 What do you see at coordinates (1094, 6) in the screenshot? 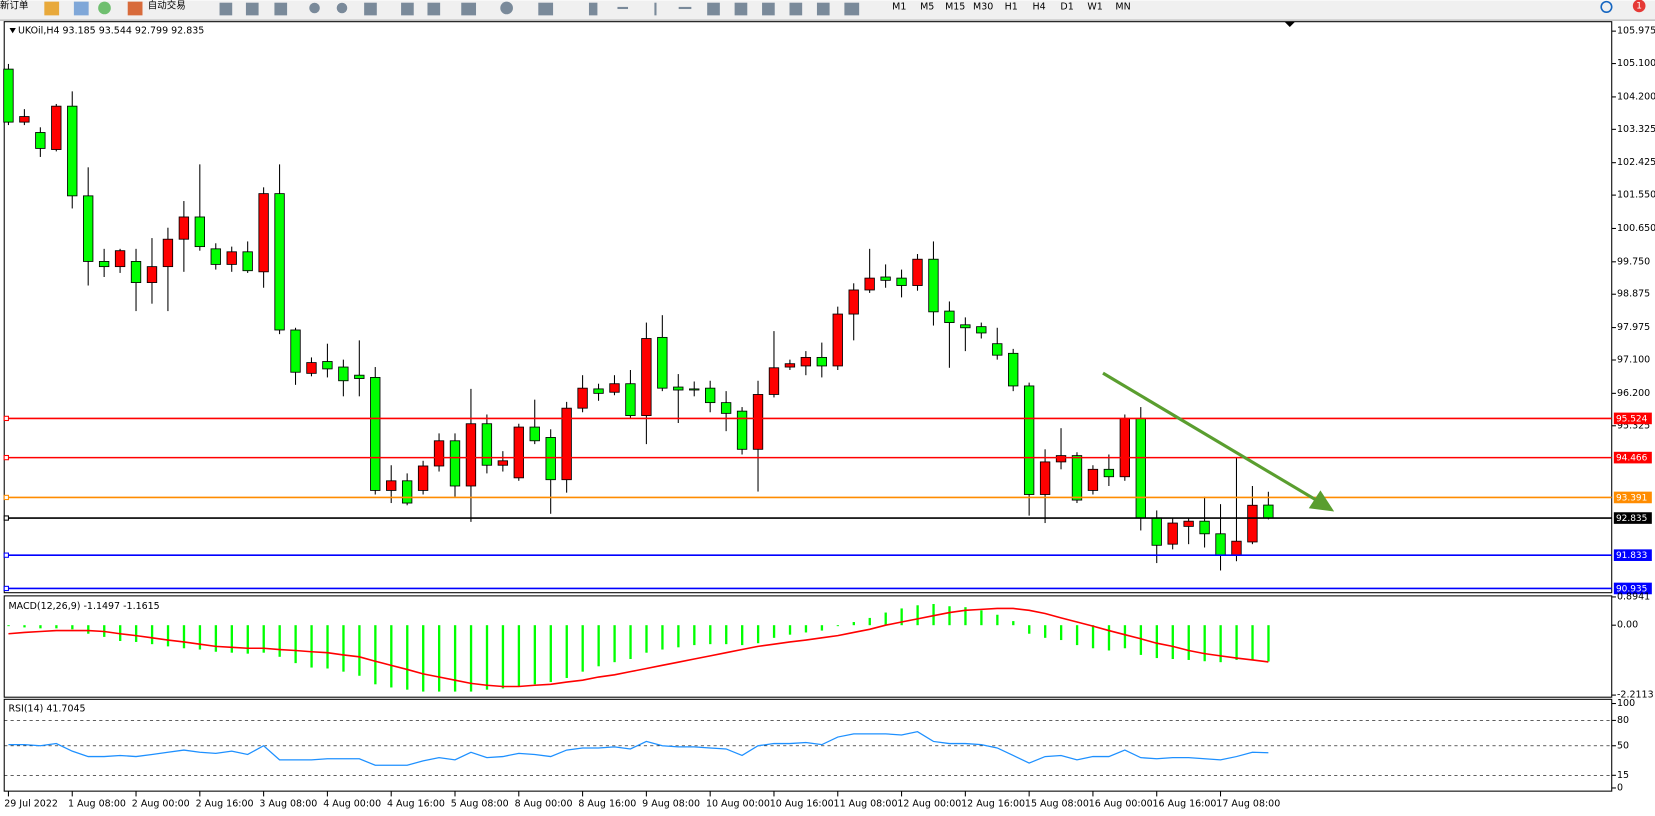
I see `timeframe-button: W1` at bounding box center [1094, 6].